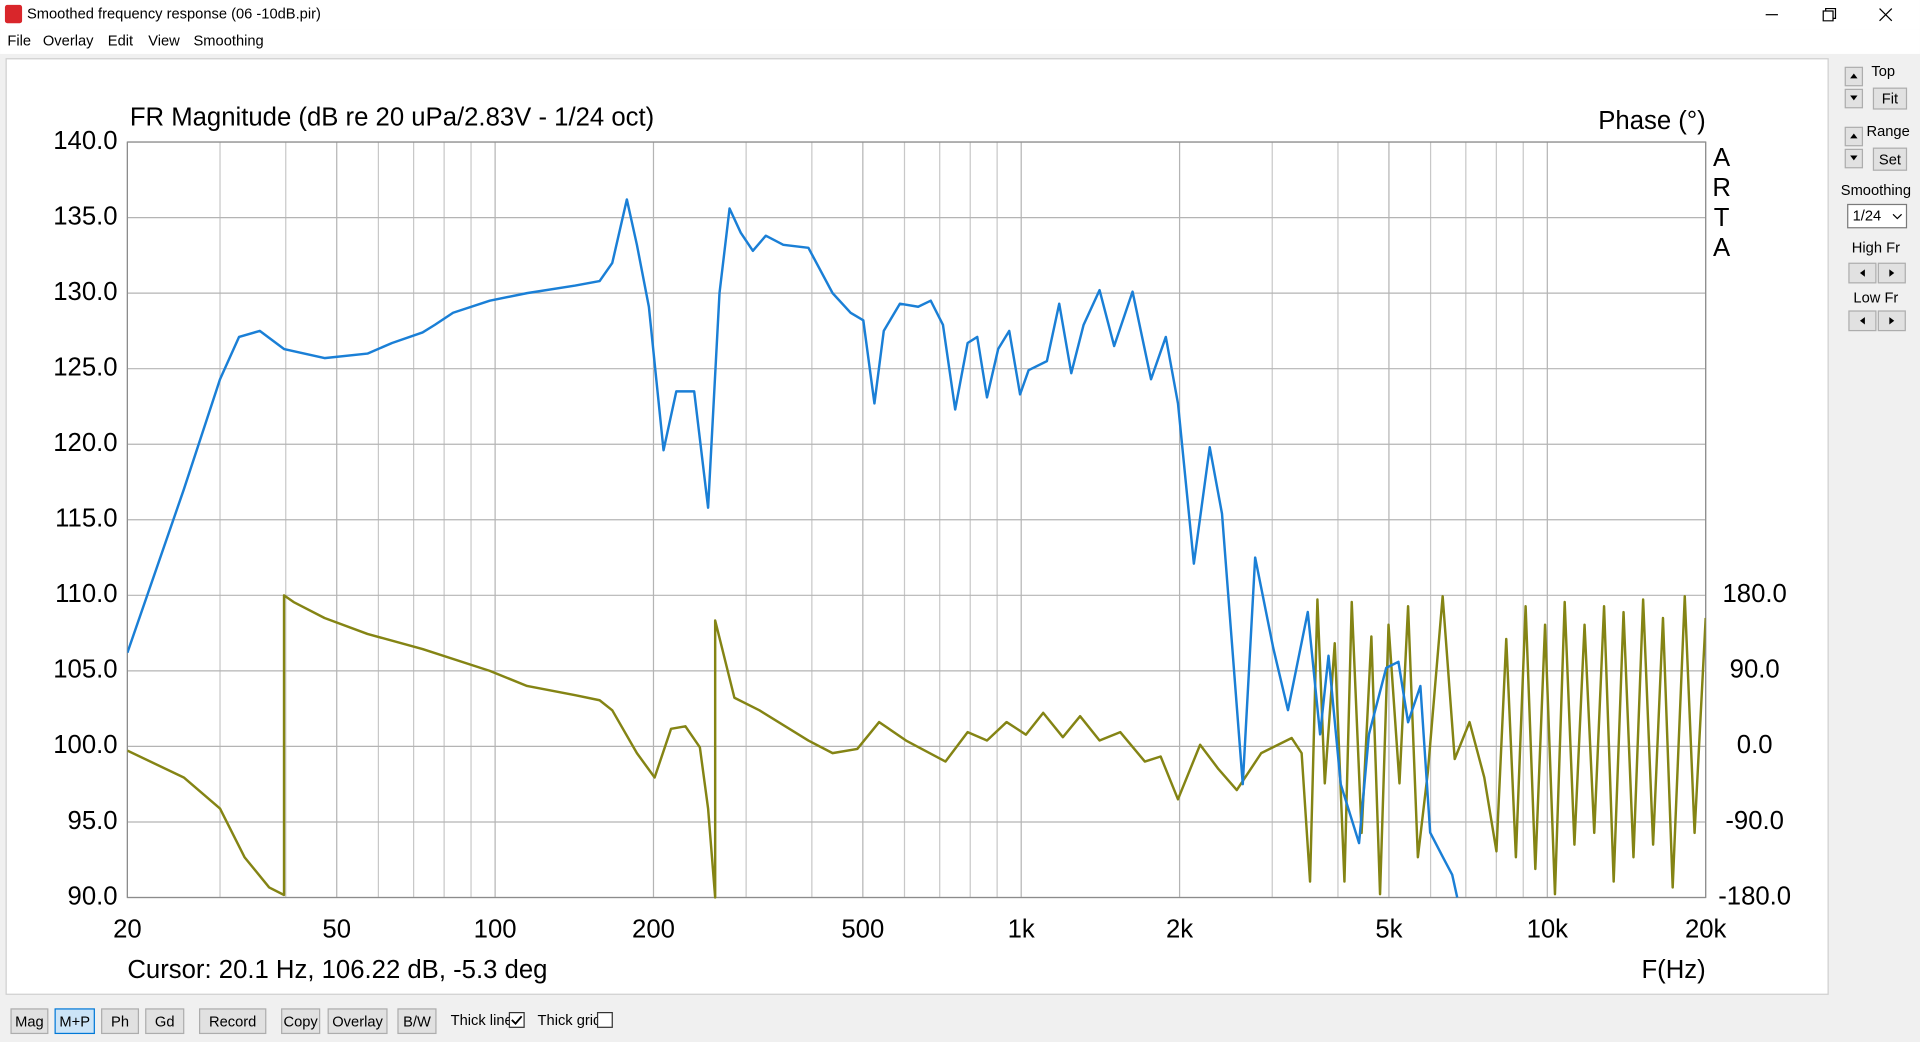  What do you see at coordinates (960, 15) in the screenshot?
I see `title-bar` at bounding box center [960, 15].